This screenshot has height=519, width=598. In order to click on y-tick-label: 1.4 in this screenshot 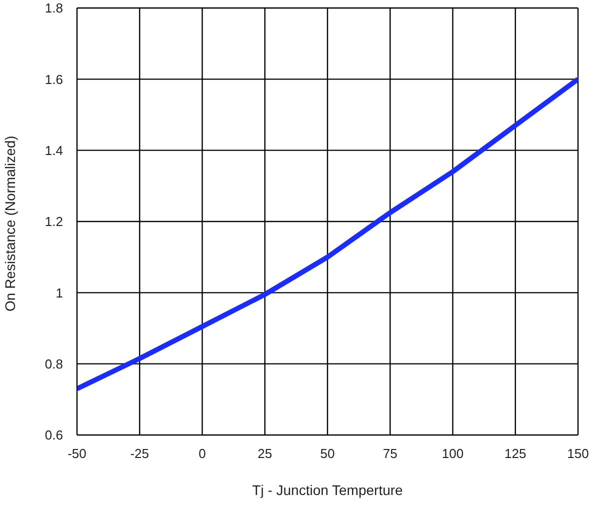, I will do `click(53, 150)`.